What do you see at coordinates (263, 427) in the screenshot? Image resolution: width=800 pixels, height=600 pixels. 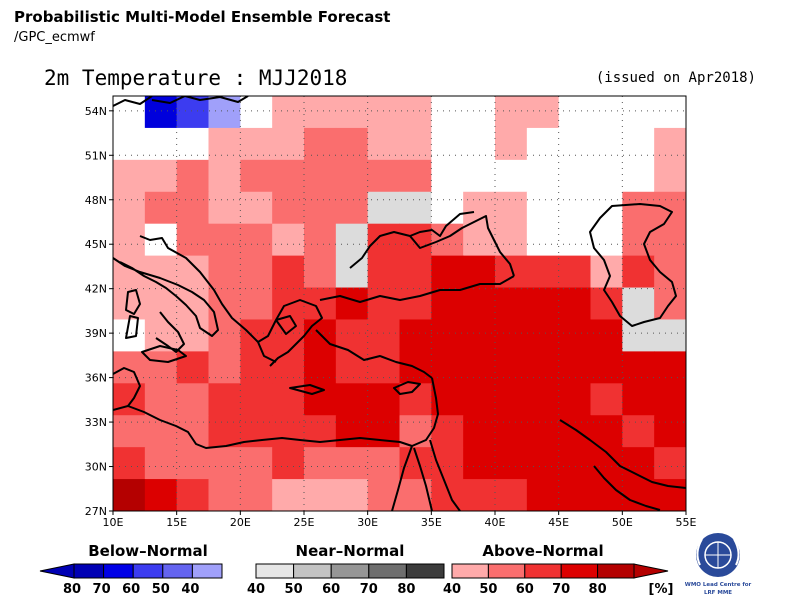 I see `coastline-north-africa` at bounding box center [263, 427].